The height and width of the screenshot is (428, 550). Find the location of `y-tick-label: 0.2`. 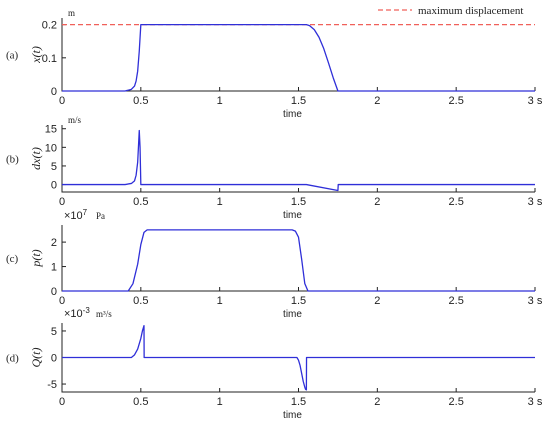

y-tick-label: 0.2 is located at coordinates (49, 26).